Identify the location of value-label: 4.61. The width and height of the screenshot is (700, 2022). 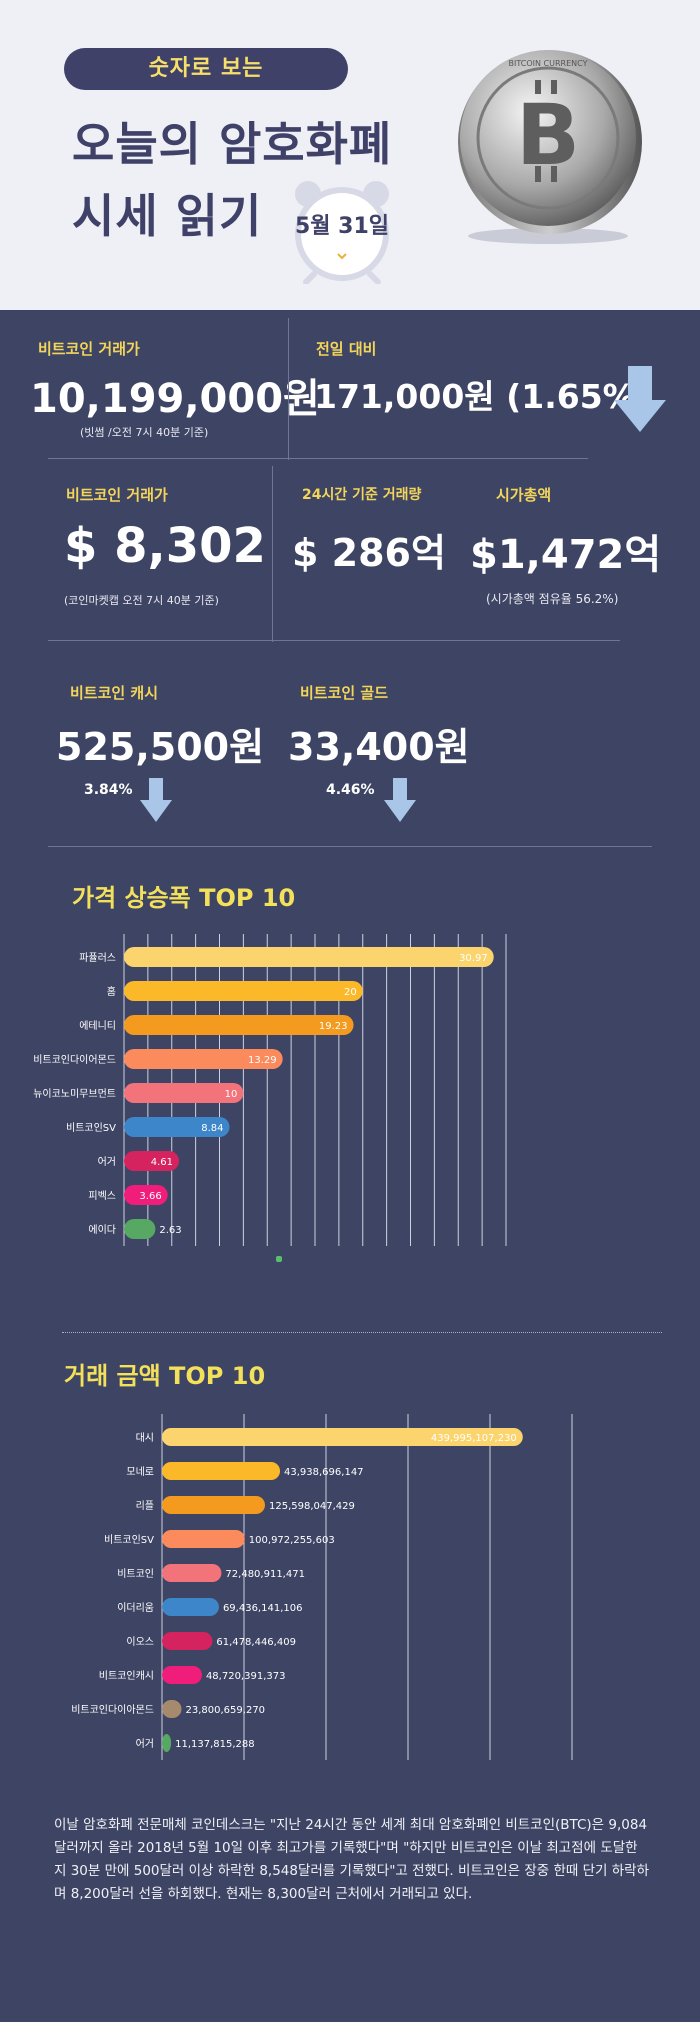
(162, 1162).